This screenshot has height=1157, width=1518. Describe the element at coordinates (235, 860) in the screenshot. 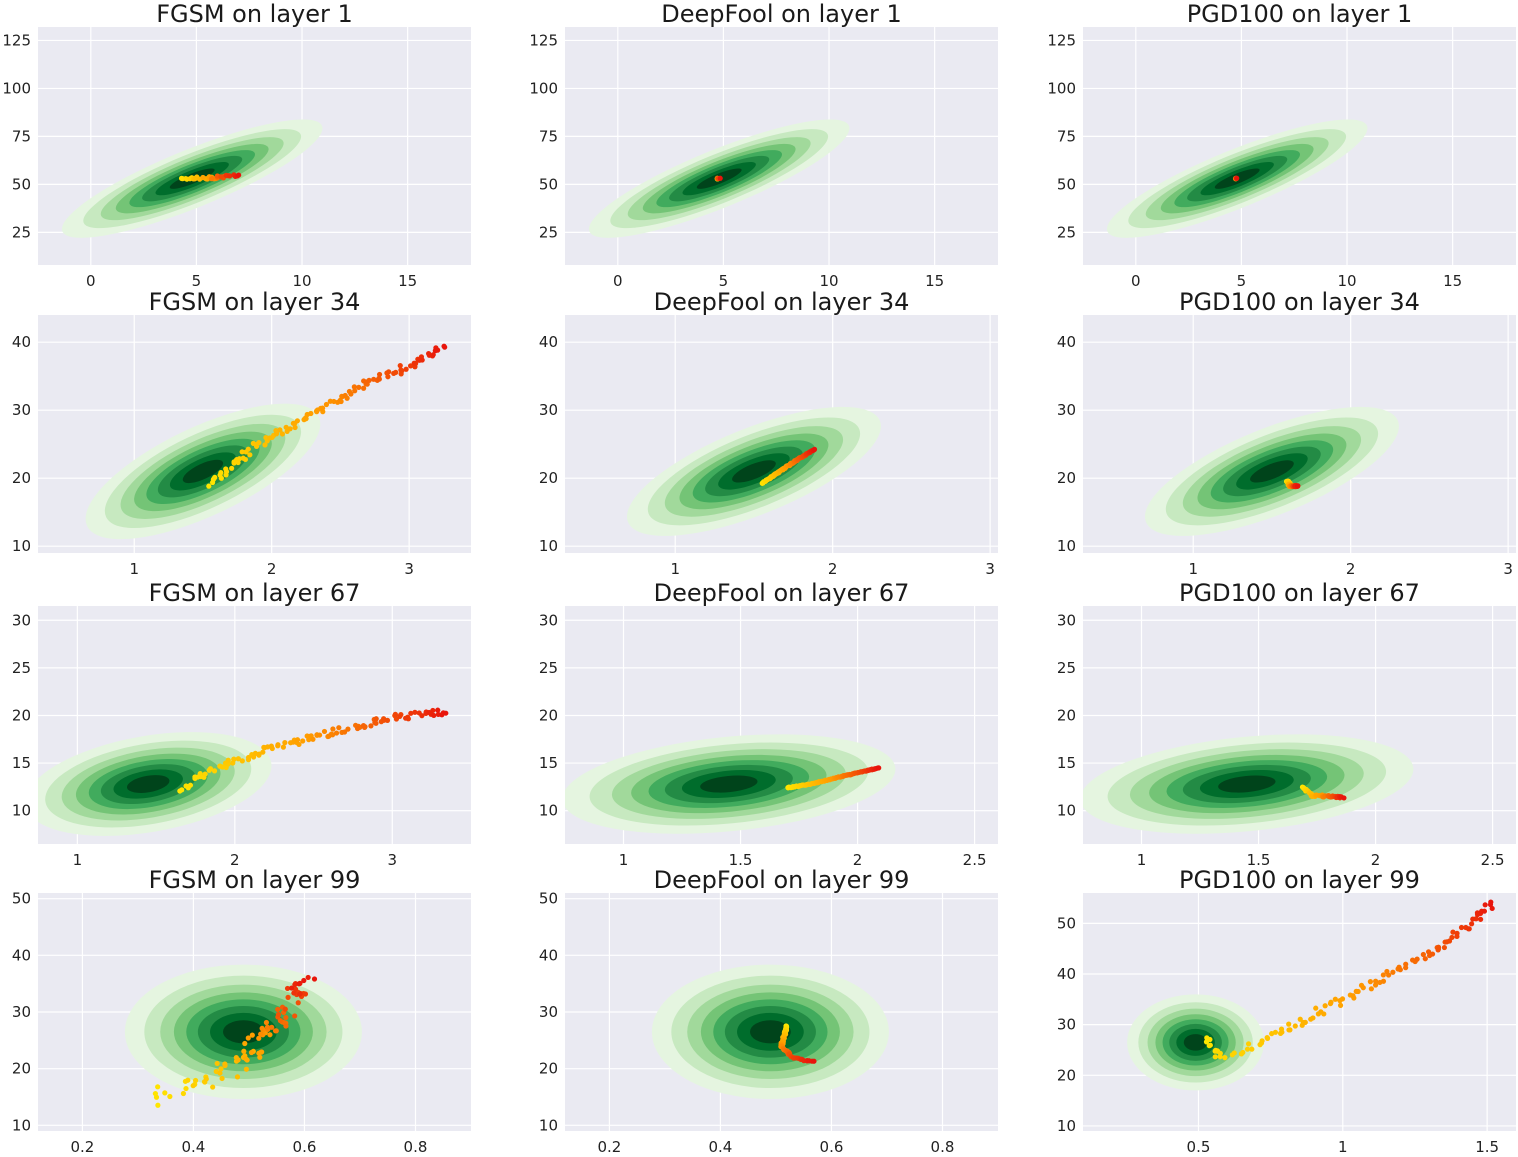

I see `x-tick-label: 2` at that location.